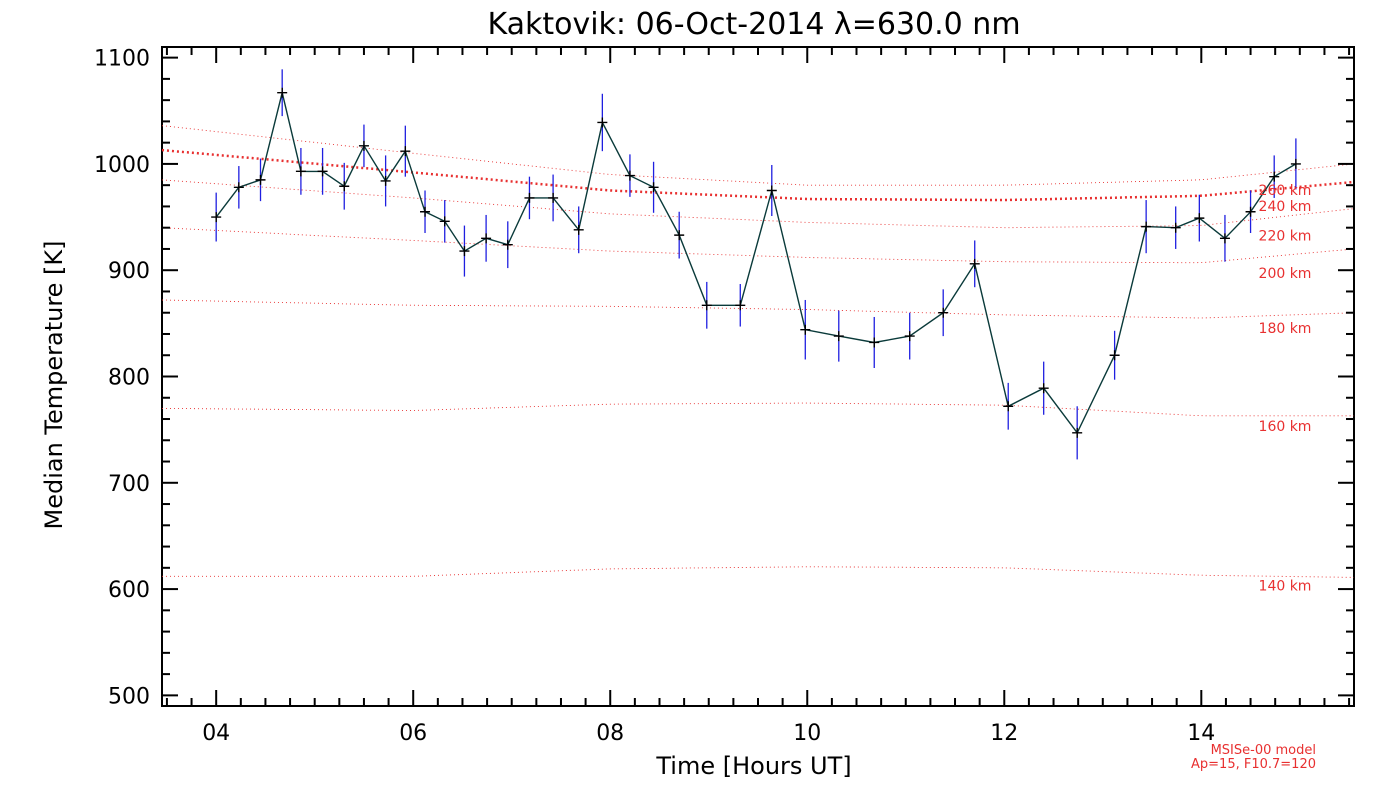 The width and height of the screenshot is (1400, 800). What do you see at coordinates (753, 766) in the screenshot?
I see `x-axis-label: Time [Hours UT]` at bounding box center [753, 766].